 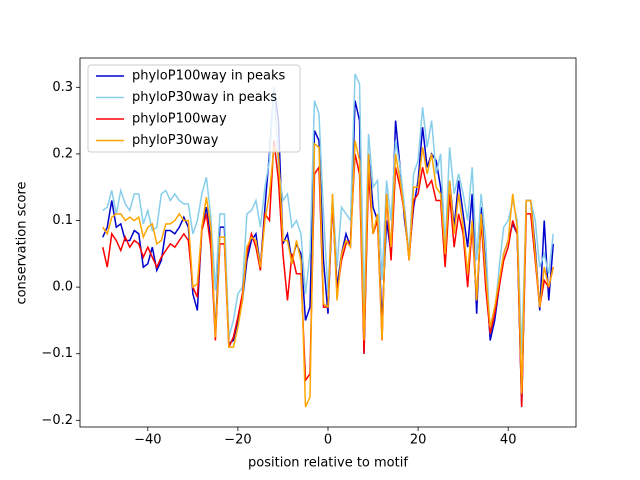 What do you see at coordinates (204, 97) in the screenshot?
I see `legend-label: phyloP30way in peaks` at bounding box center [204, 97].